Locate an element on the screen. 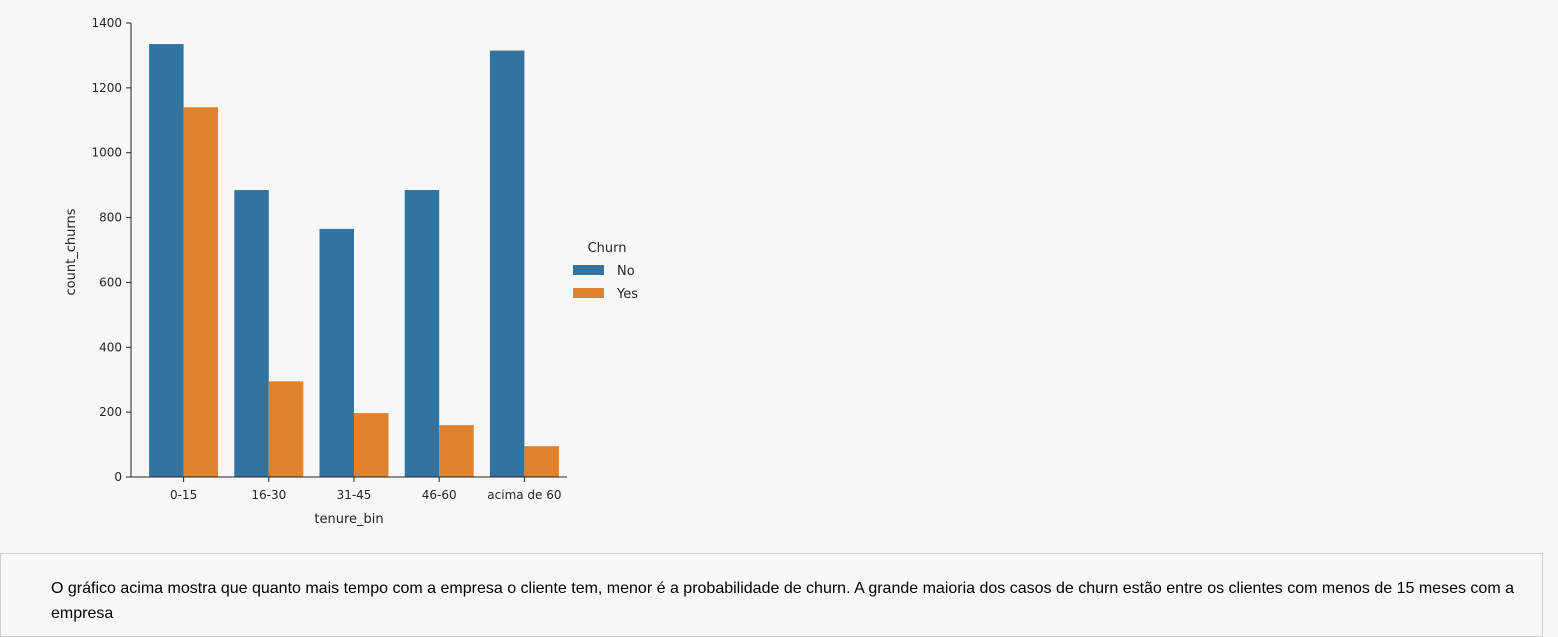  x-tick-label-0: 0-15 is located at coordinates (183, 495).